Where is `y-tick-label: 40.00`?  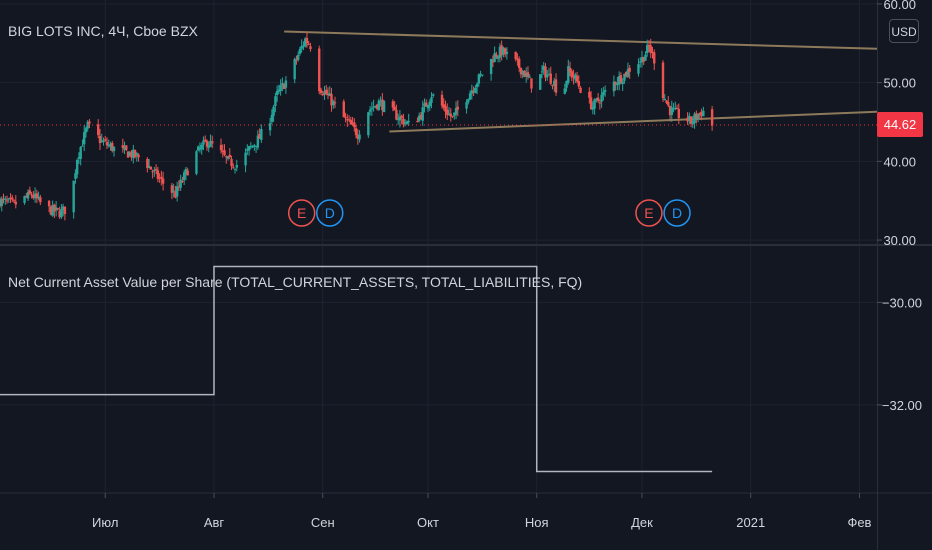 y-tick-label: 40.00 is located at coordinates (899, 161).